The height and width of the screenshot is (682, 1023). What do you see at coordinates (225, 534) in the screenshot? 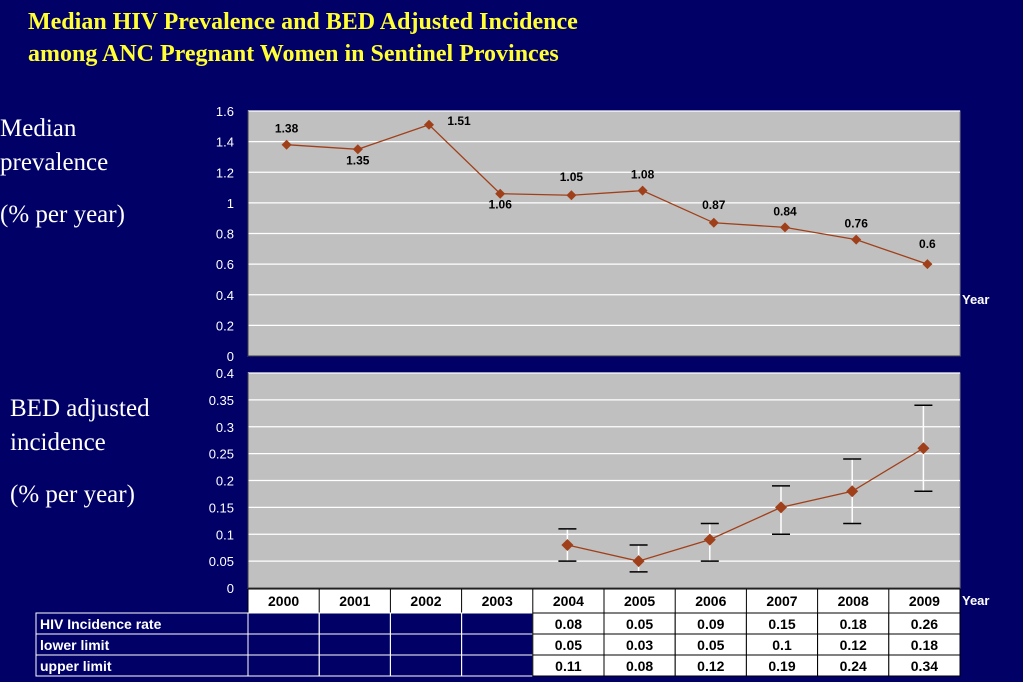
I see `incidence-y-tick-label: 0.1` at bounding box center [225, 534].